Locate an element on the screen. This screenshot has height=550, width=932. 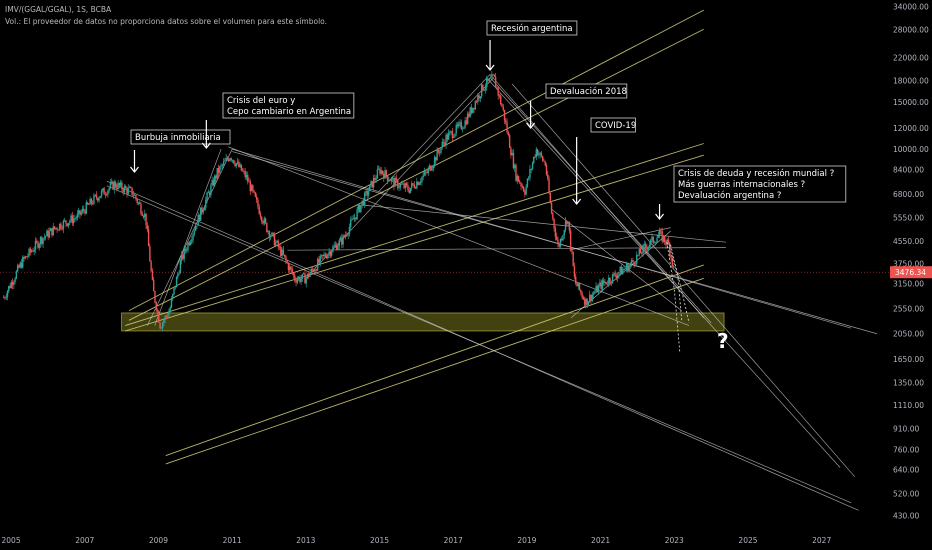
chart-symbol-title: IMV/(GGAL/GGAL), 1S, BCBA is located at coordinates (58, 9).